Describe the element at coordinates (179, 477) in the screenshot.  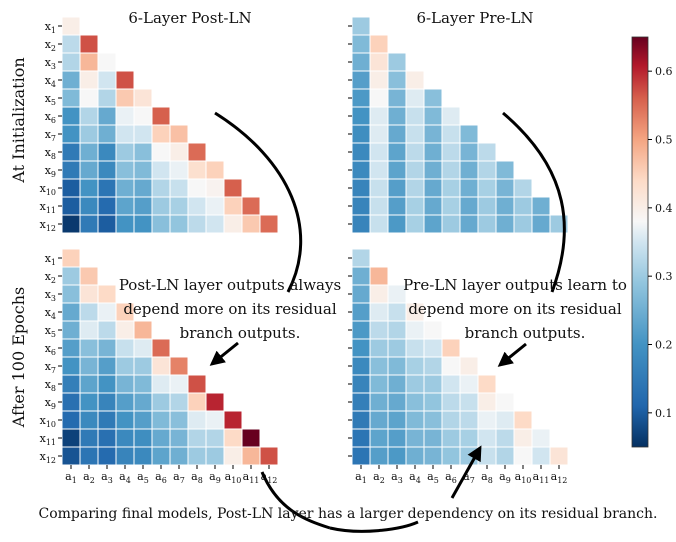
I see `x-tick-label: a7` at that location.